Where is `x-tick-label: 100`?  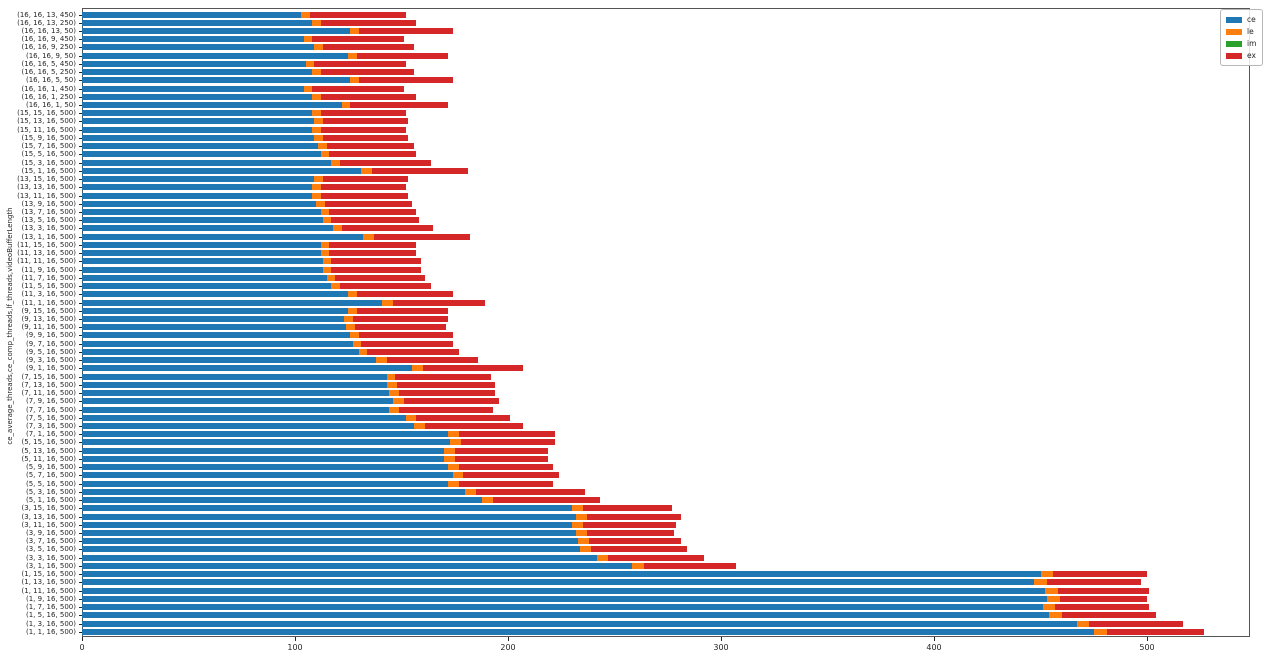 x-tick-label: 100 is located at coordinates (295, 647).